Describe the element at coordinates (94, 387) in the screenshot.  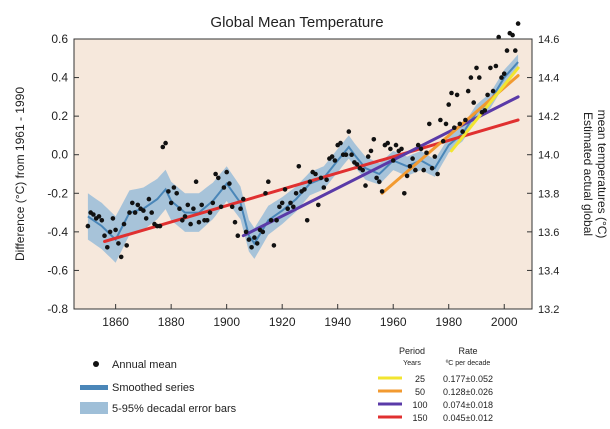
I see `legend-smooth-marker` at that location.